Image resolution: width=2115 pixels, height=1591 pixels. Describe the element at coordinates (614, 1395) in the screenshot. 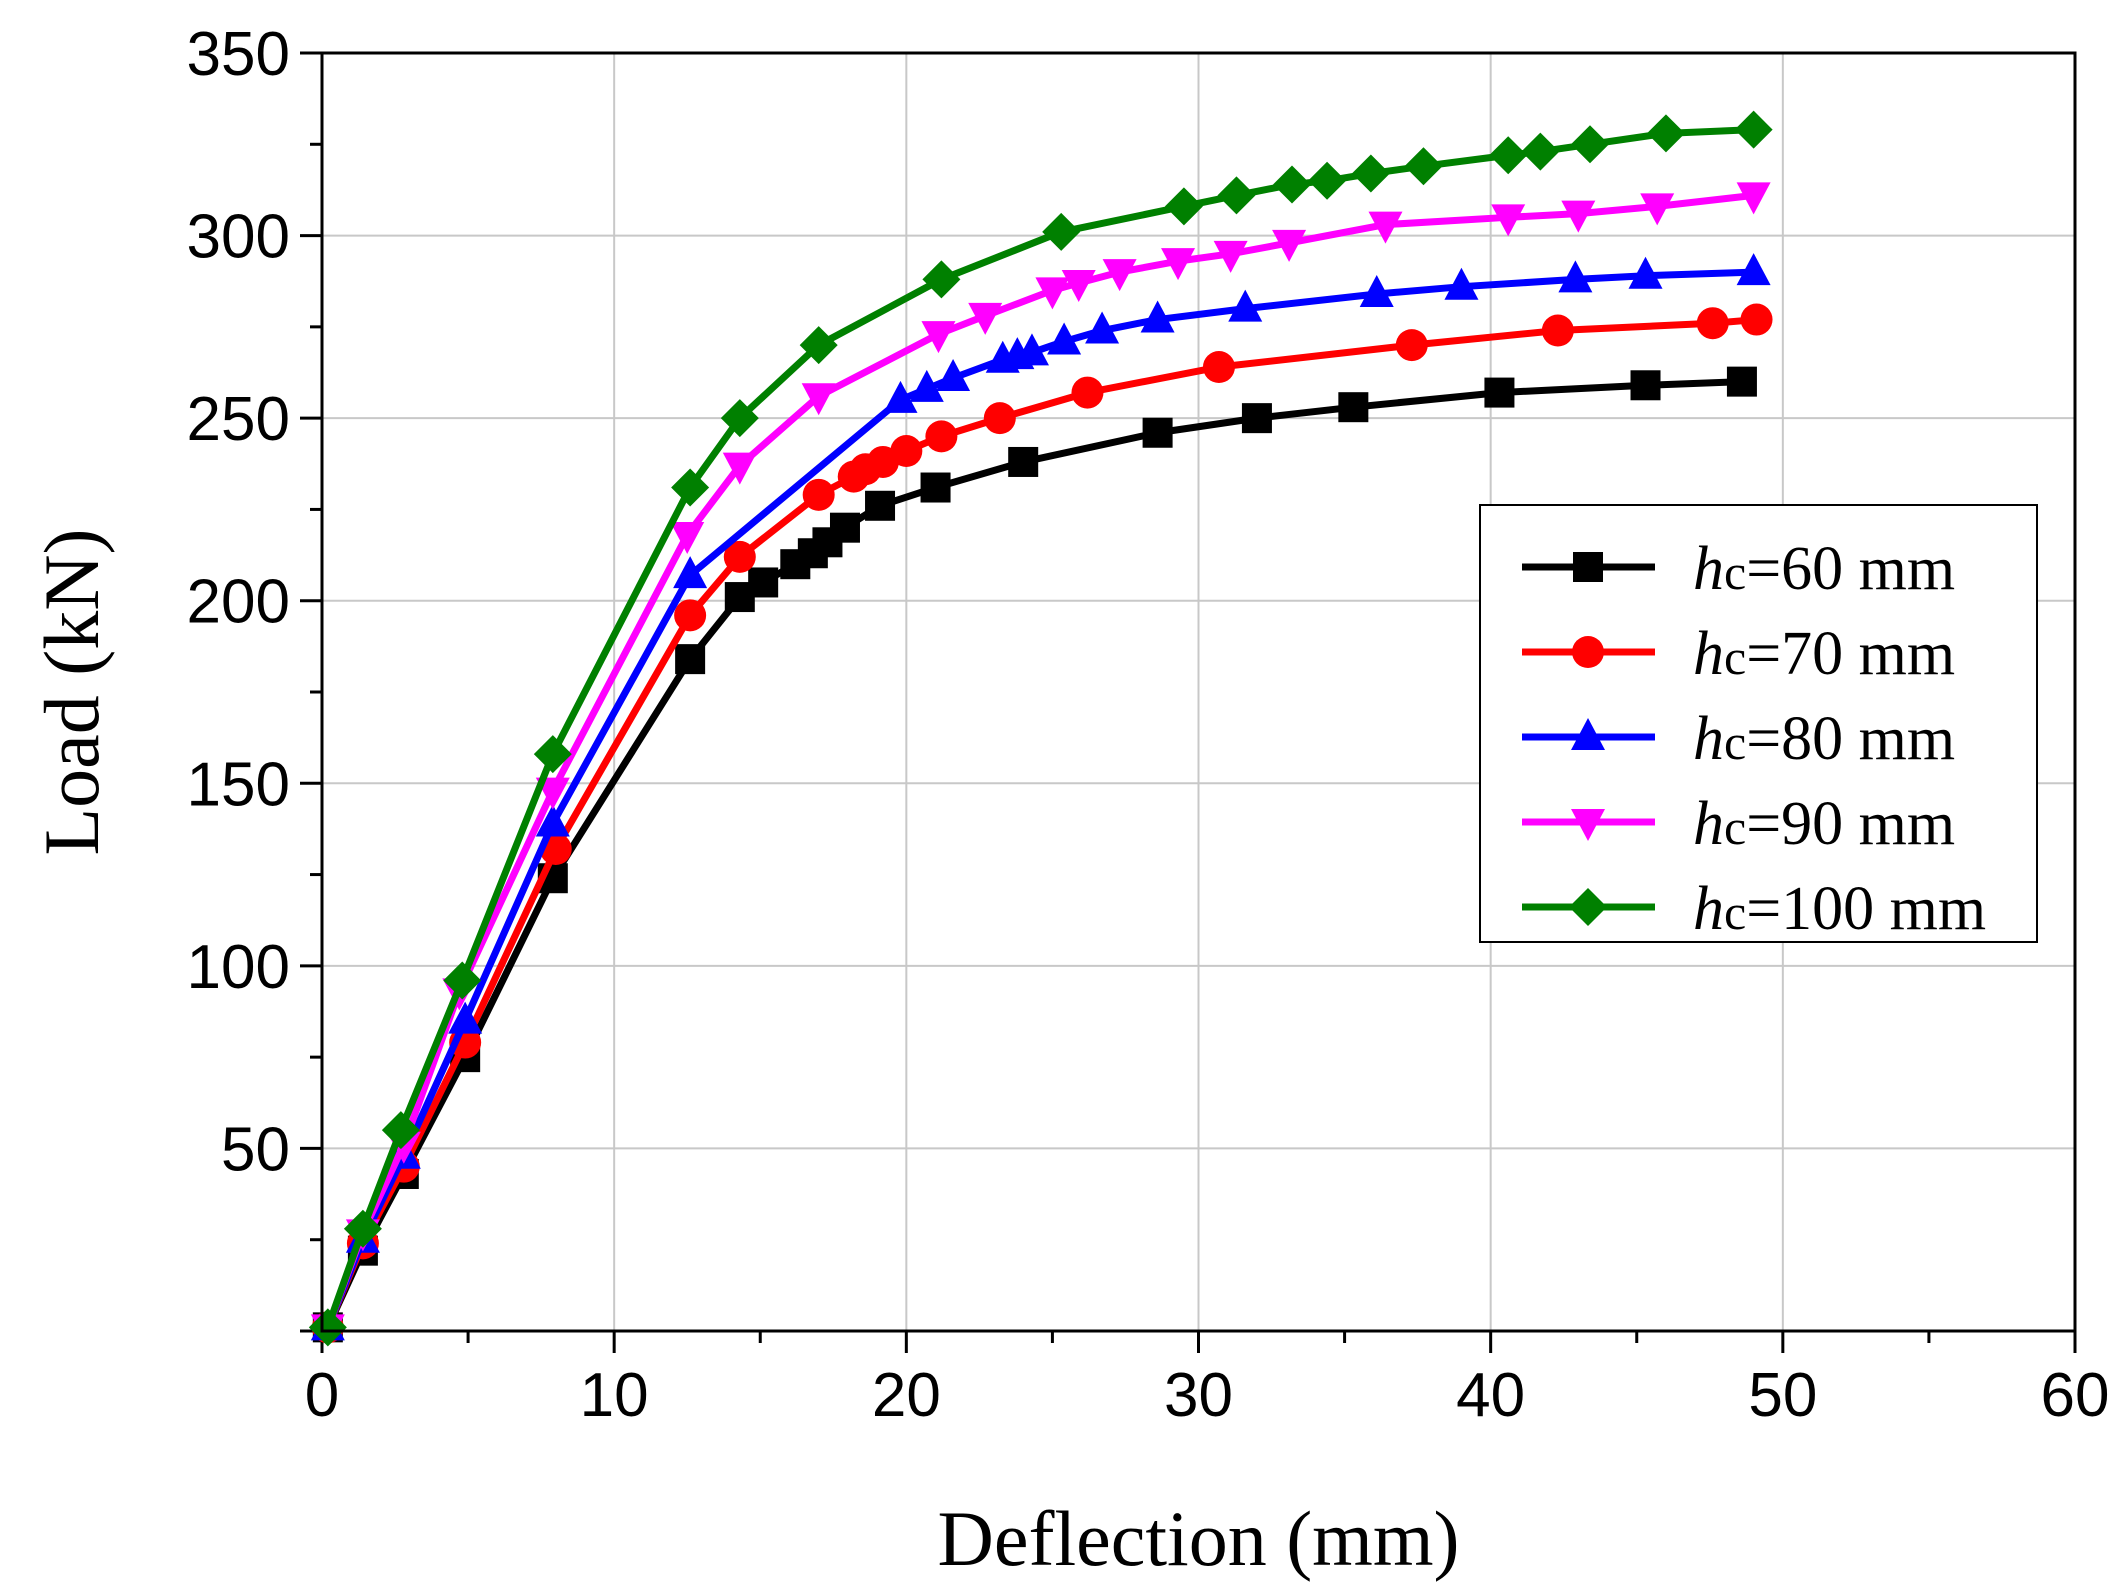

I see `x-tick-label: 10` at that location.